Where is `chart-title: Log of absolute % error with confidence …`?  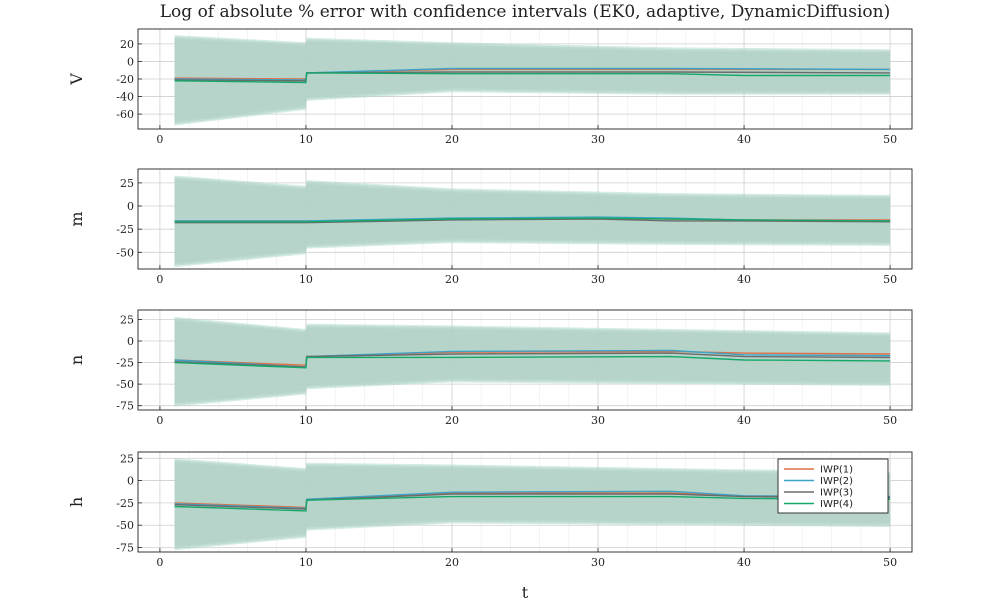 chart-title: Log of absolute % error with confidence … is located at coordinates (525, 12).